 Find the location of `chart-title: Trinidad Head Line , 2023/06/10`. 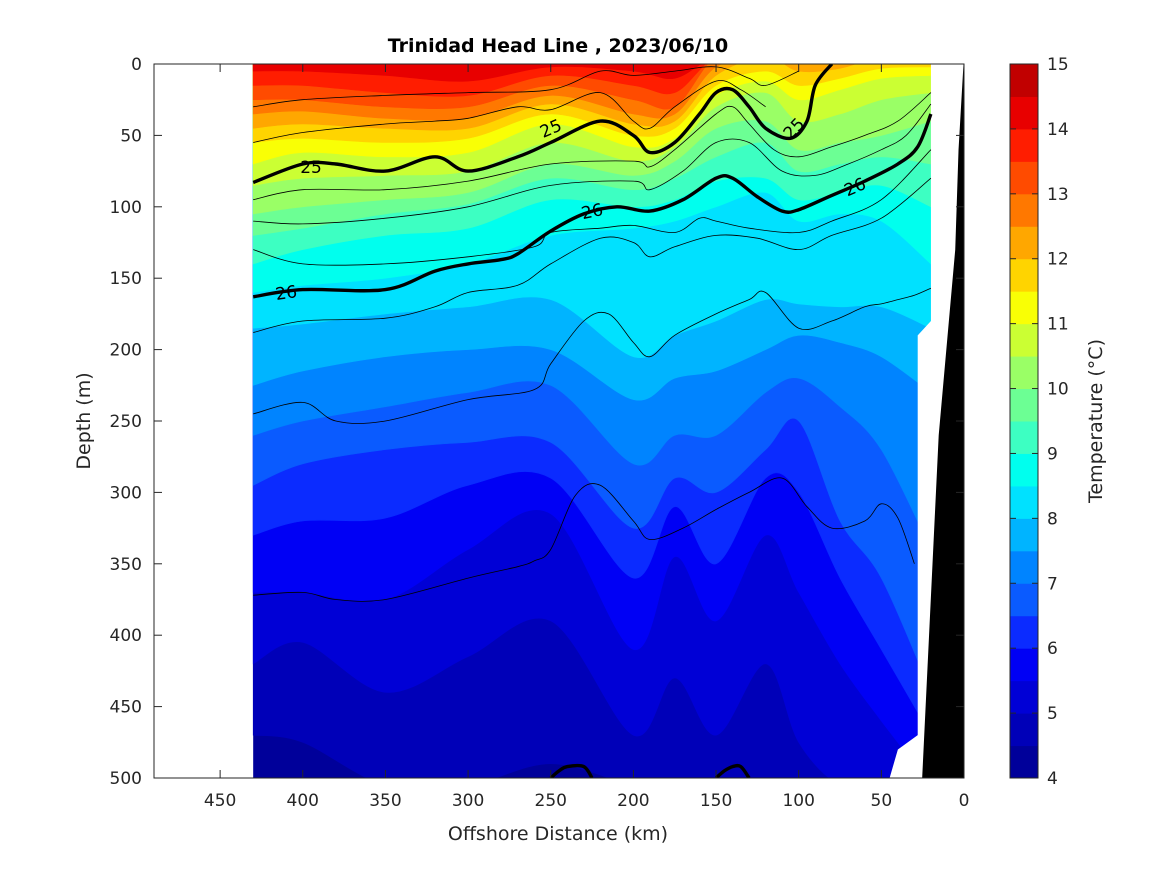

chart-title: Trinidad Head Line , 2023/06/10 is located at coordinates (558, 46).